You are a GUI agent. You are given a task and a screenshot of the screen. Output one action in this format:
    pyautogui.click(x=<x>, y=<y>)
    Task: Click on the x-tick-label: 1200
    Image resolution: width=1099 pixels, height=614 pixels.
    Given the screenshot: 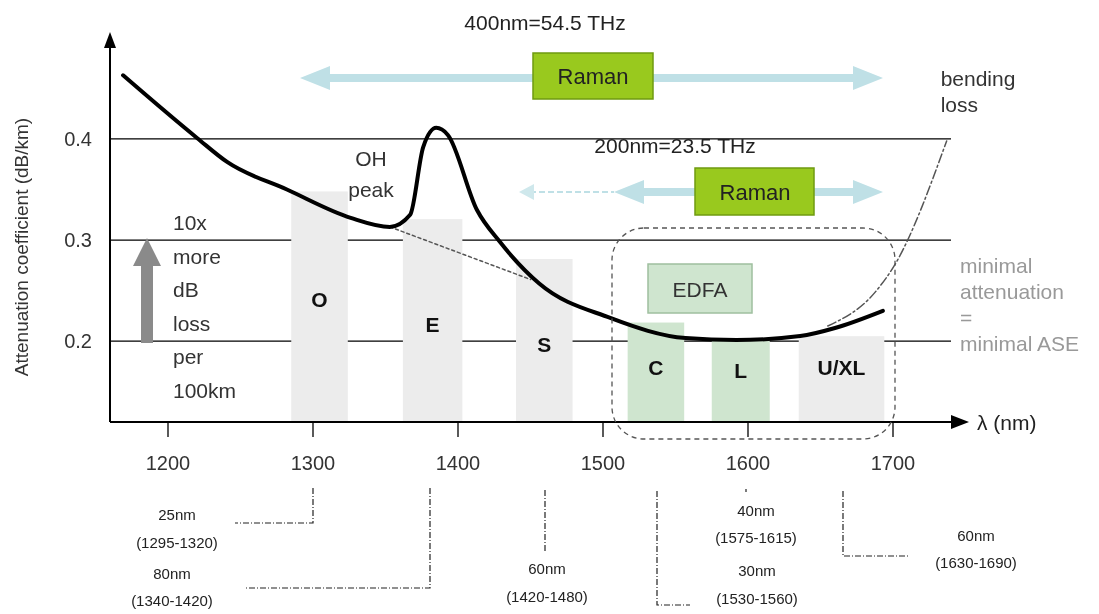 What is the action you would take?
    pyautogui.click(x=168, y=463)
    